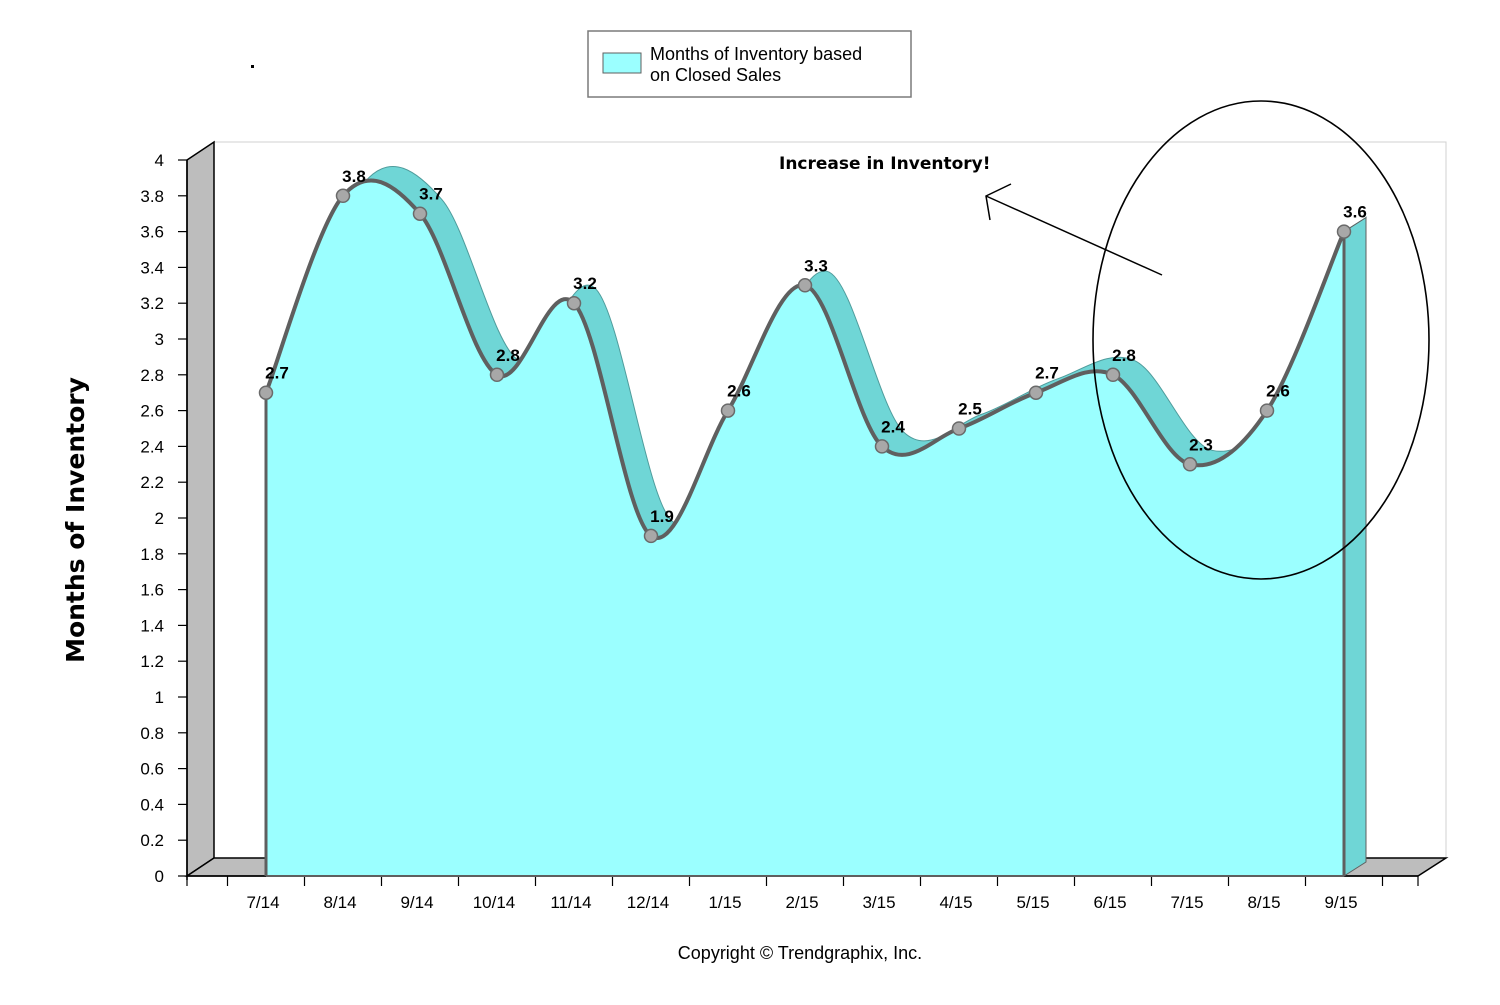 This screenshot has width=1500, height=1005. What do you see at coordinates (878, 902) in the screenshot?
I see `x-tick-label-3/15: 3/15` at bounding box center [878, 902].